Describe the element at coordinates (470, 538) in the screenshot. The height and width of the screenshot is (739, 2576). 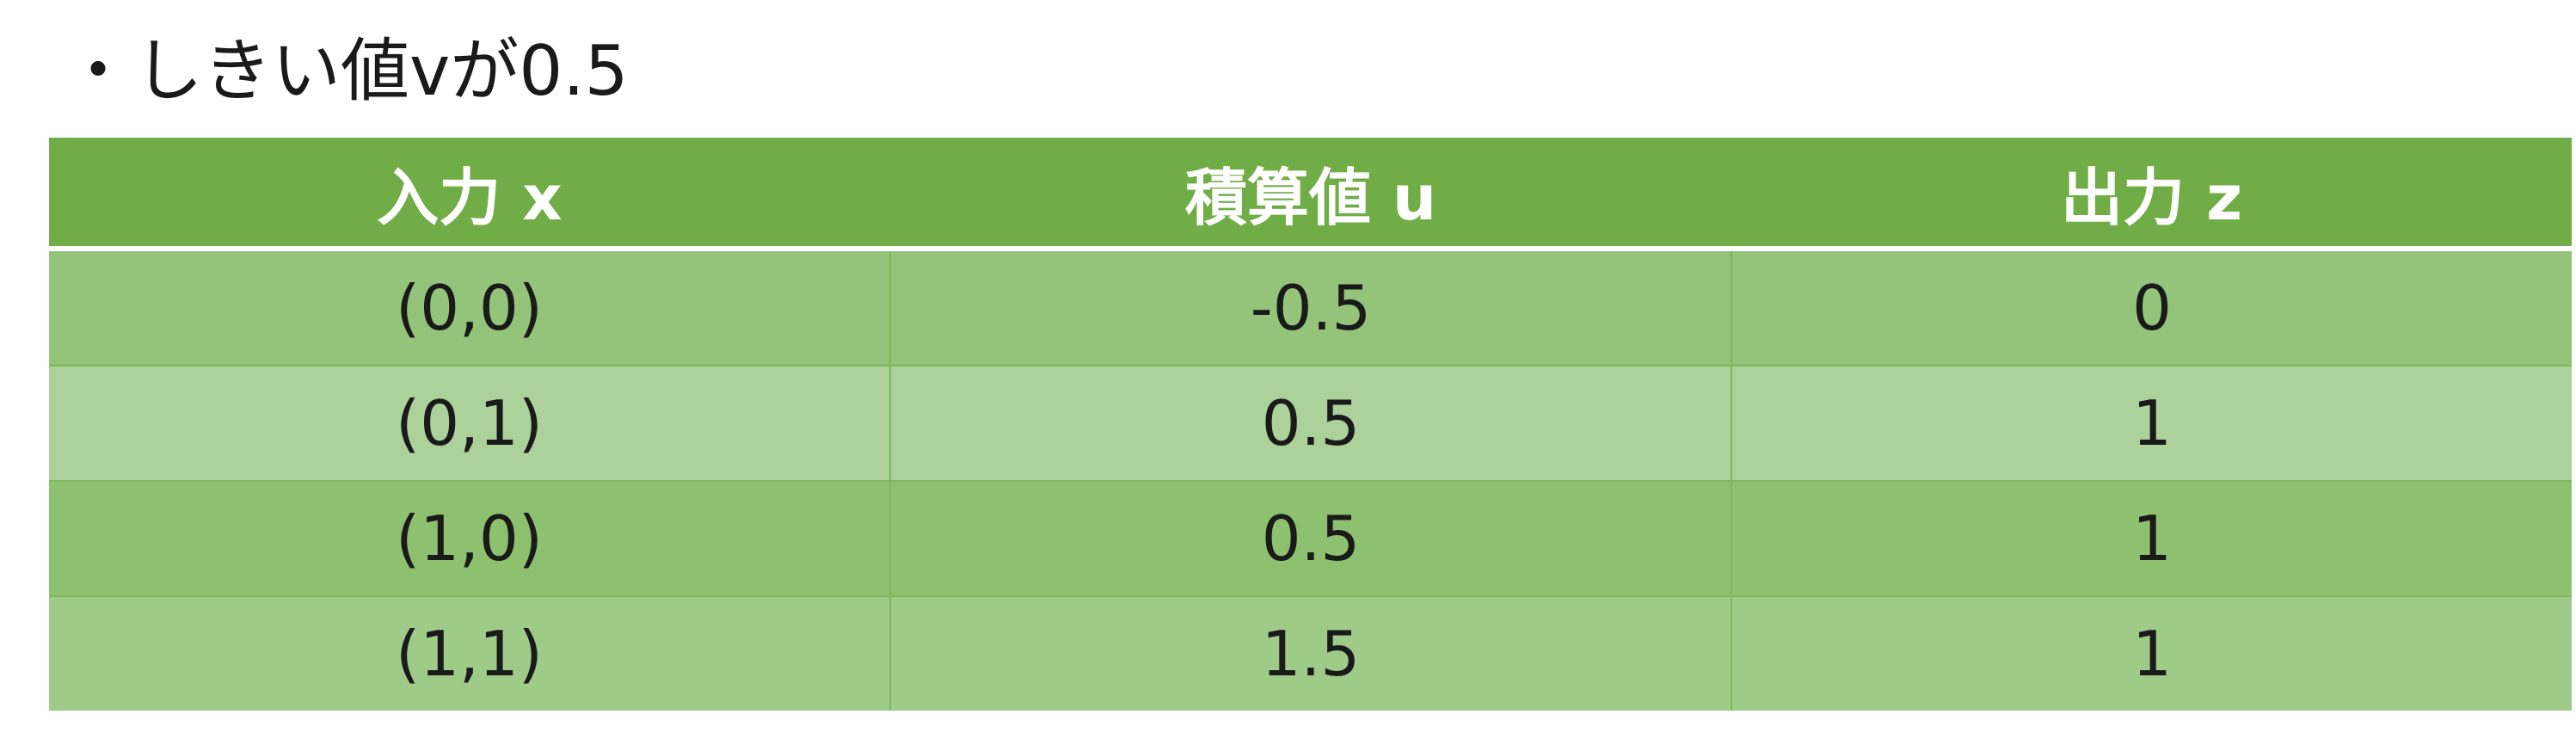
I see `cell-input: (1,0)` at that location.